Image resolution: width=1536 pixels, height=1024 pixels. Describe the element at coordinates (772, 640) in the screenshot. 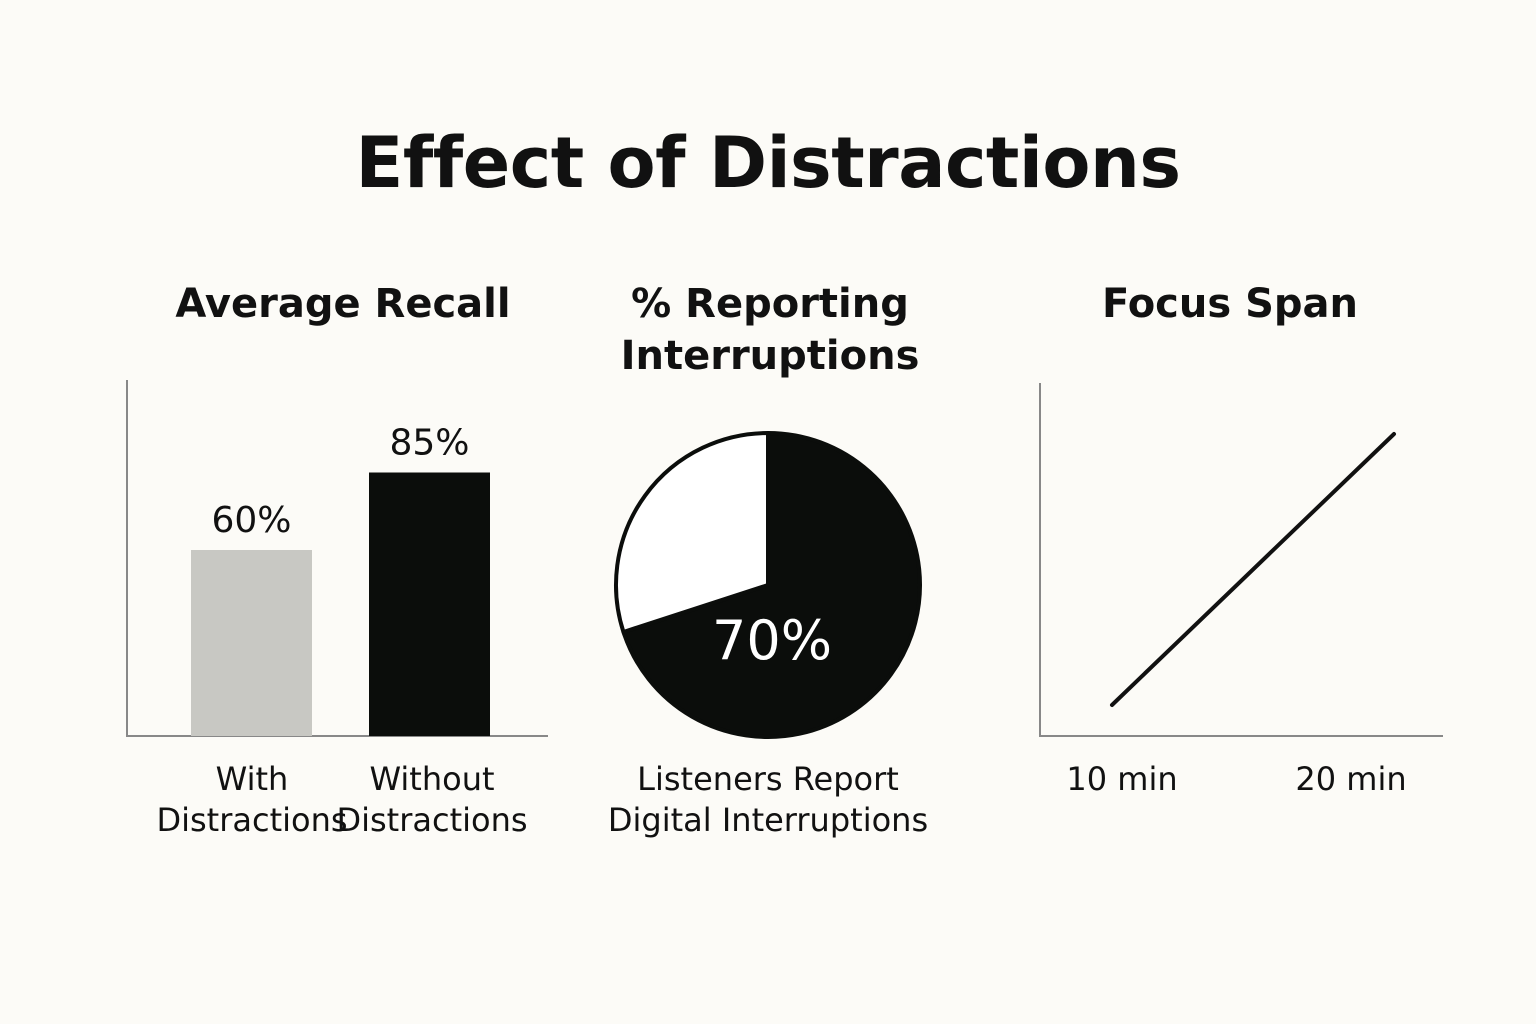

I see `pie-value-label: 70%` at that location.